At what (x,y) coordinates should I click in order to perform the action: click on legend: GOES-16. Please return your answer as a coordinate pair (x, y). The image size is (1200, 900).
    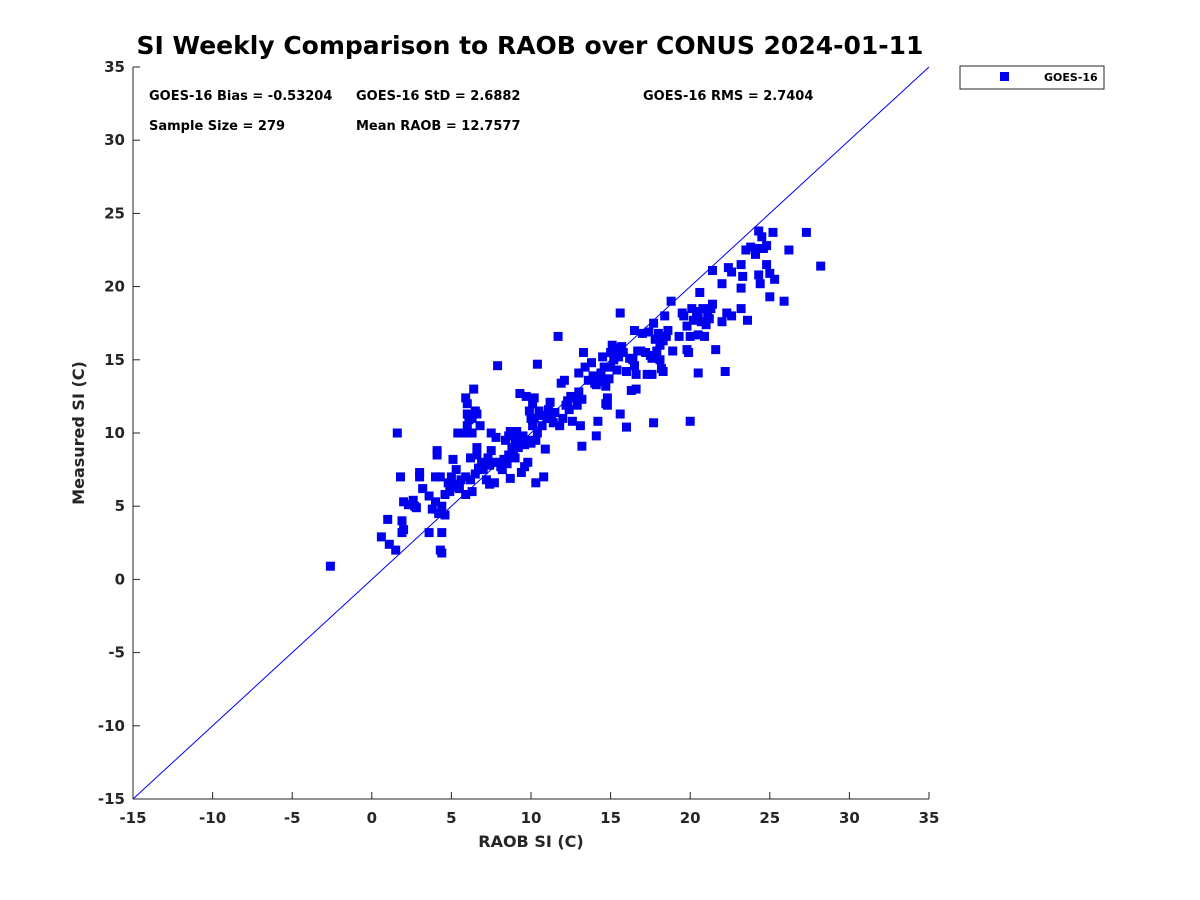
    Looking at the image, I should click on (1032, 77).